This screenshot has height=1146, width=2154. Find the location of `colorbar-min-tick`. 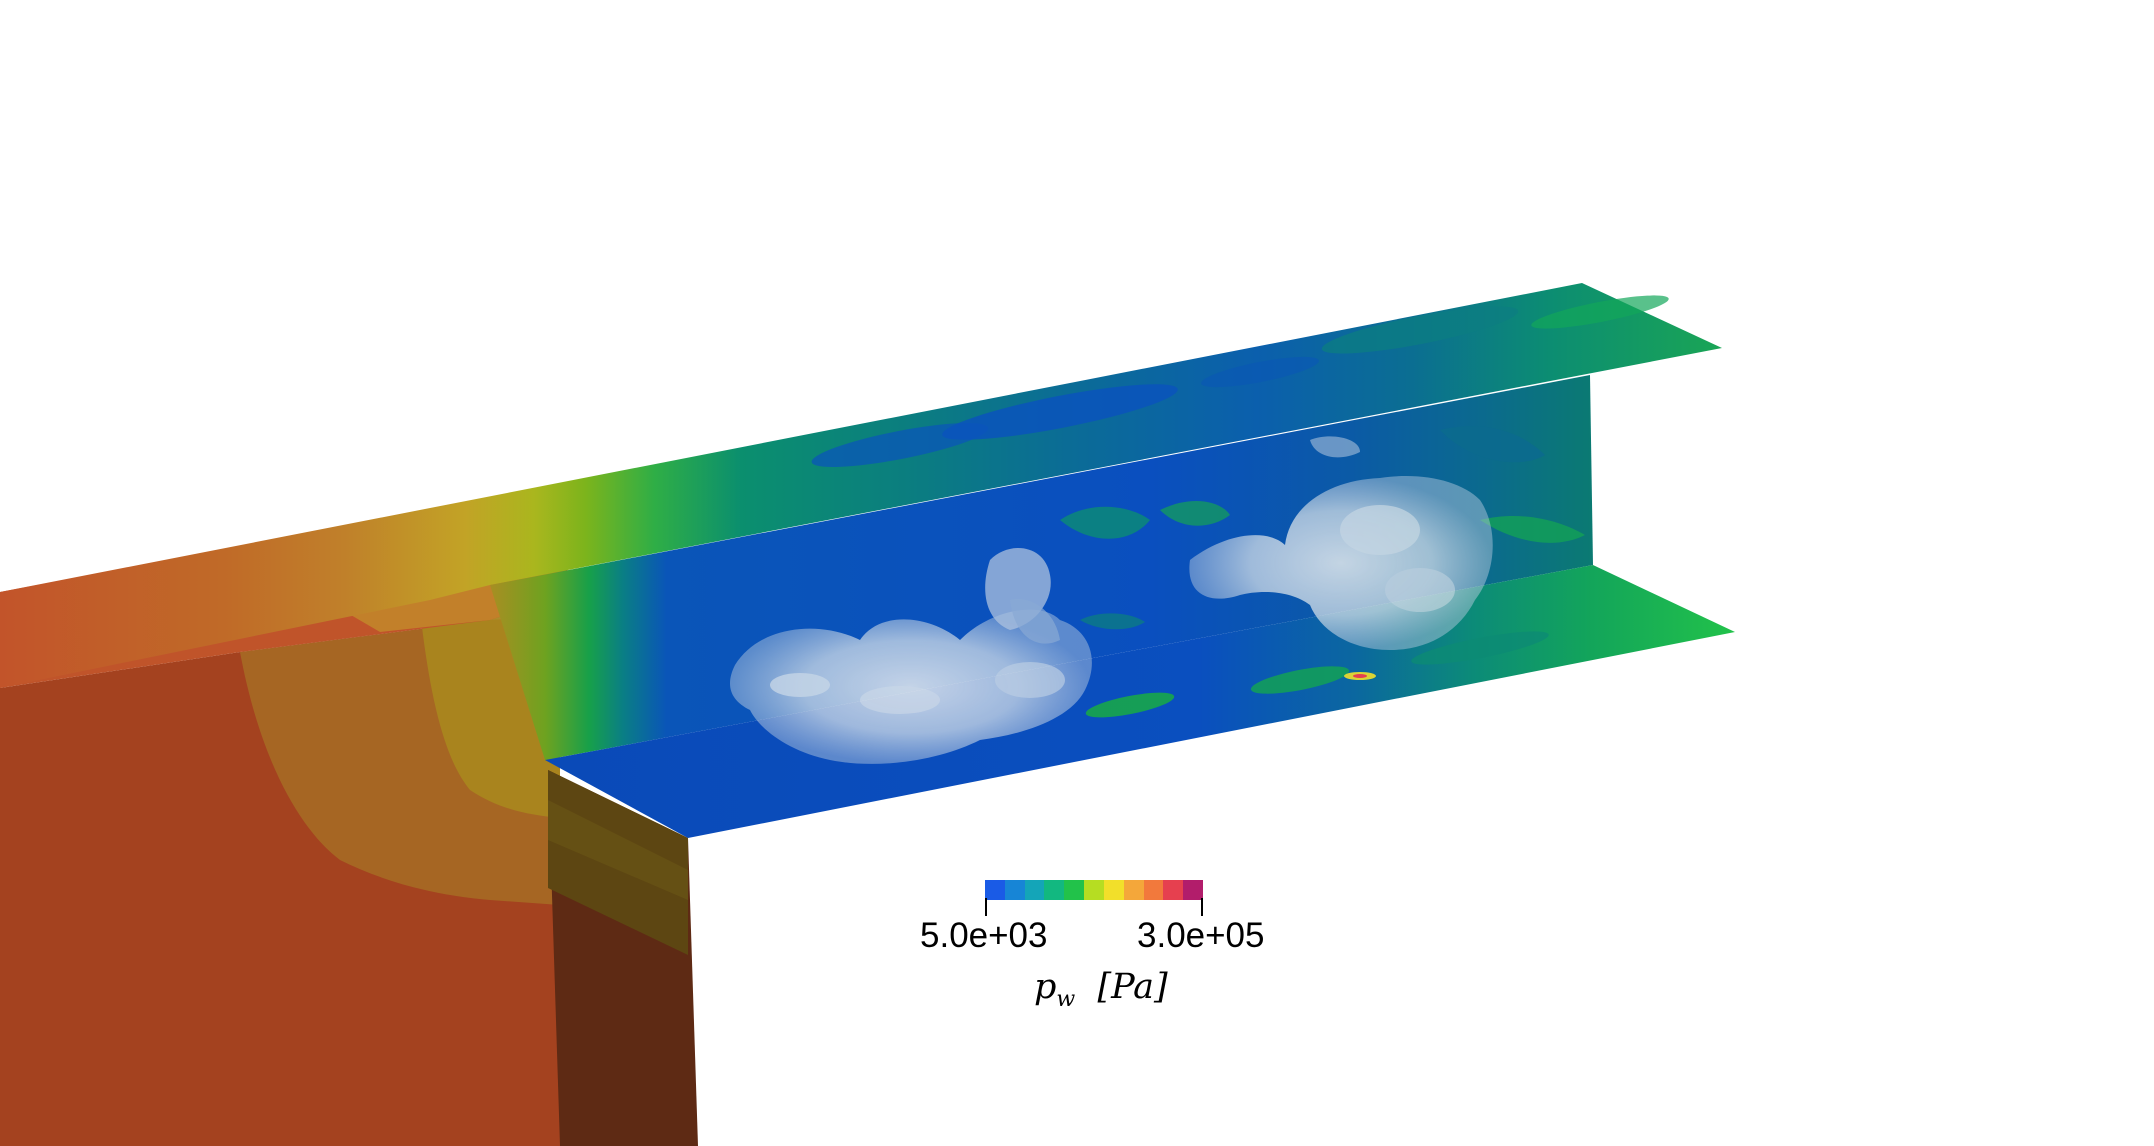

colorbar-min-tick is located at coordinates (986, 907).